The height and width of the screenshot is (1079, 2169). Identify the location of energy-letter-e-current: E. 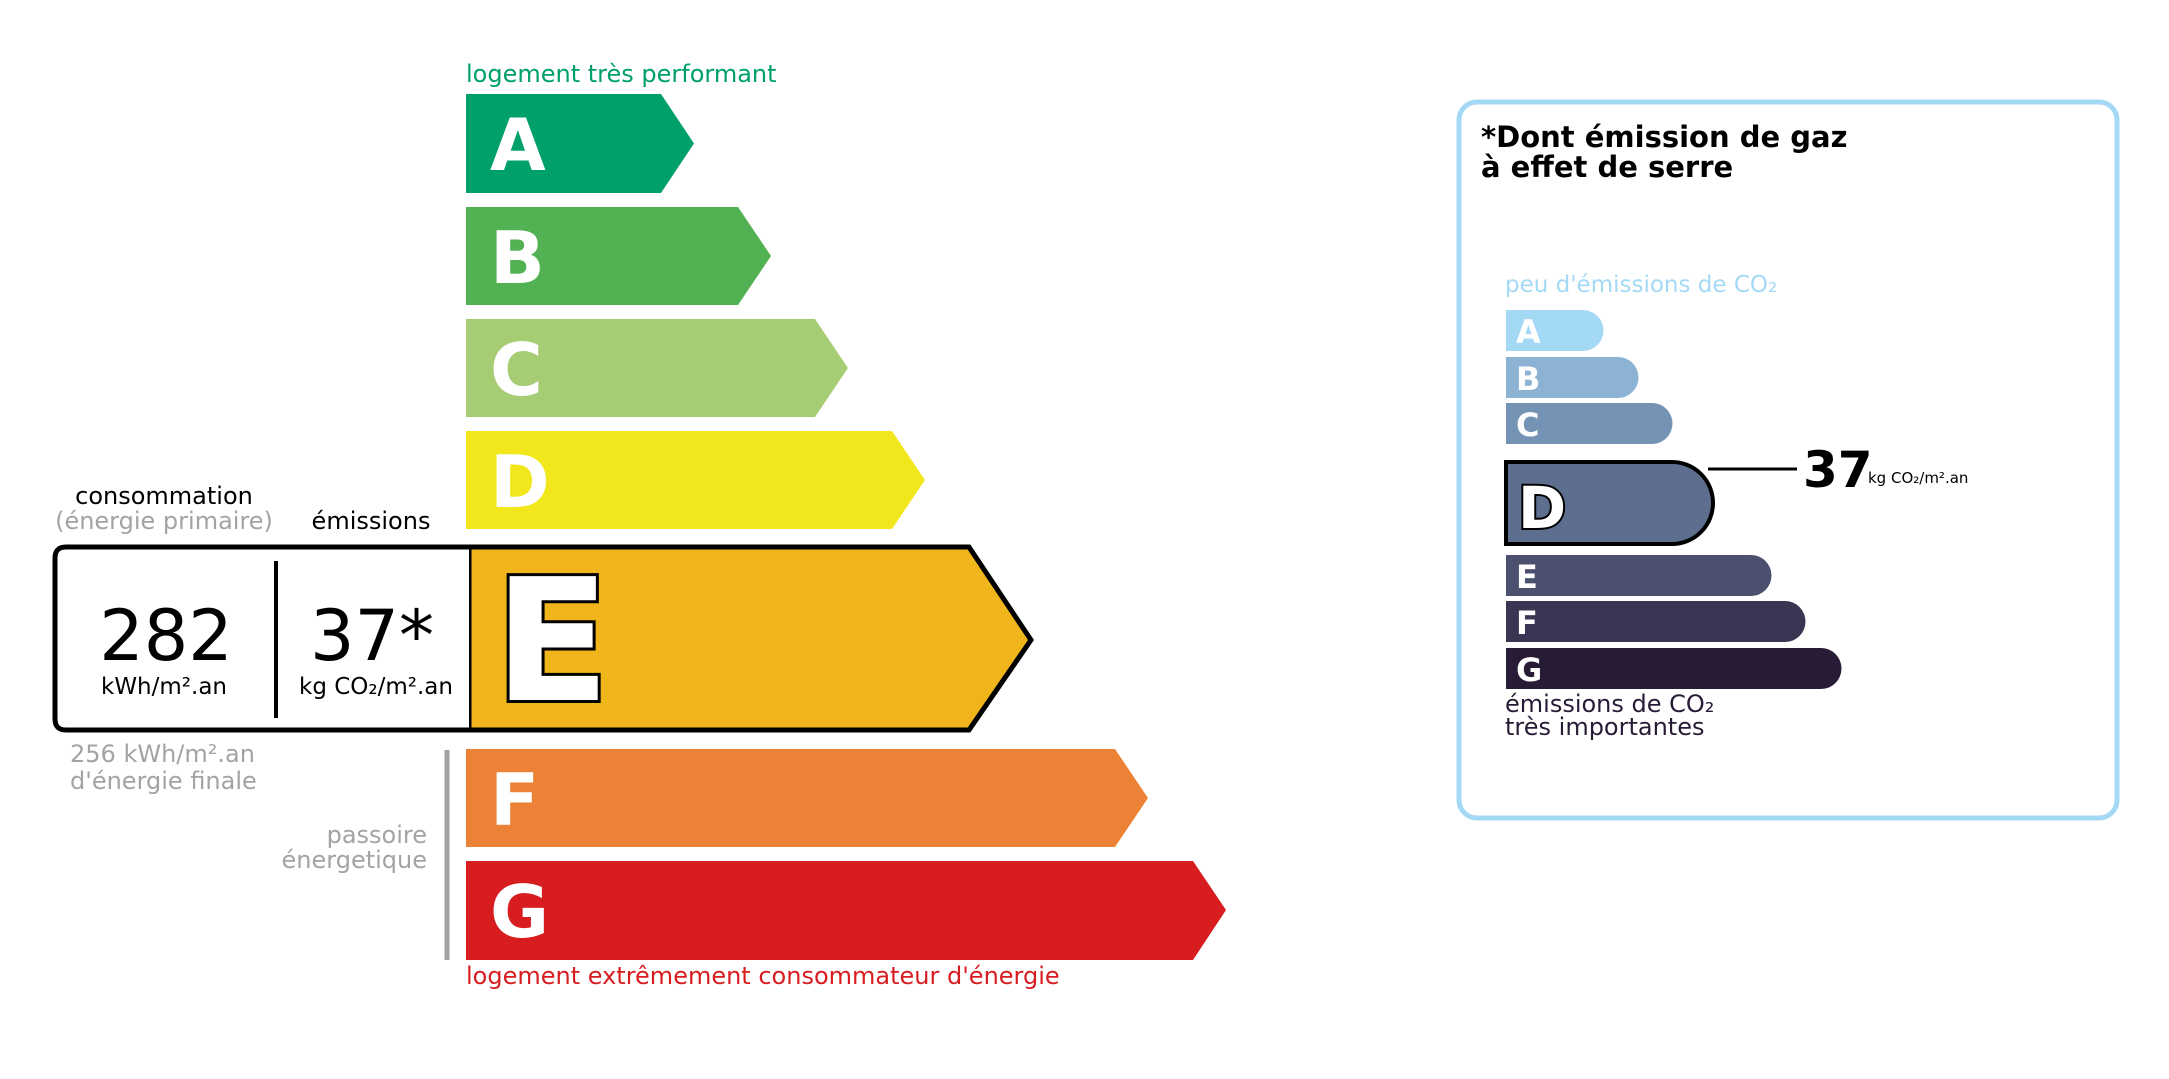
(552, 642).